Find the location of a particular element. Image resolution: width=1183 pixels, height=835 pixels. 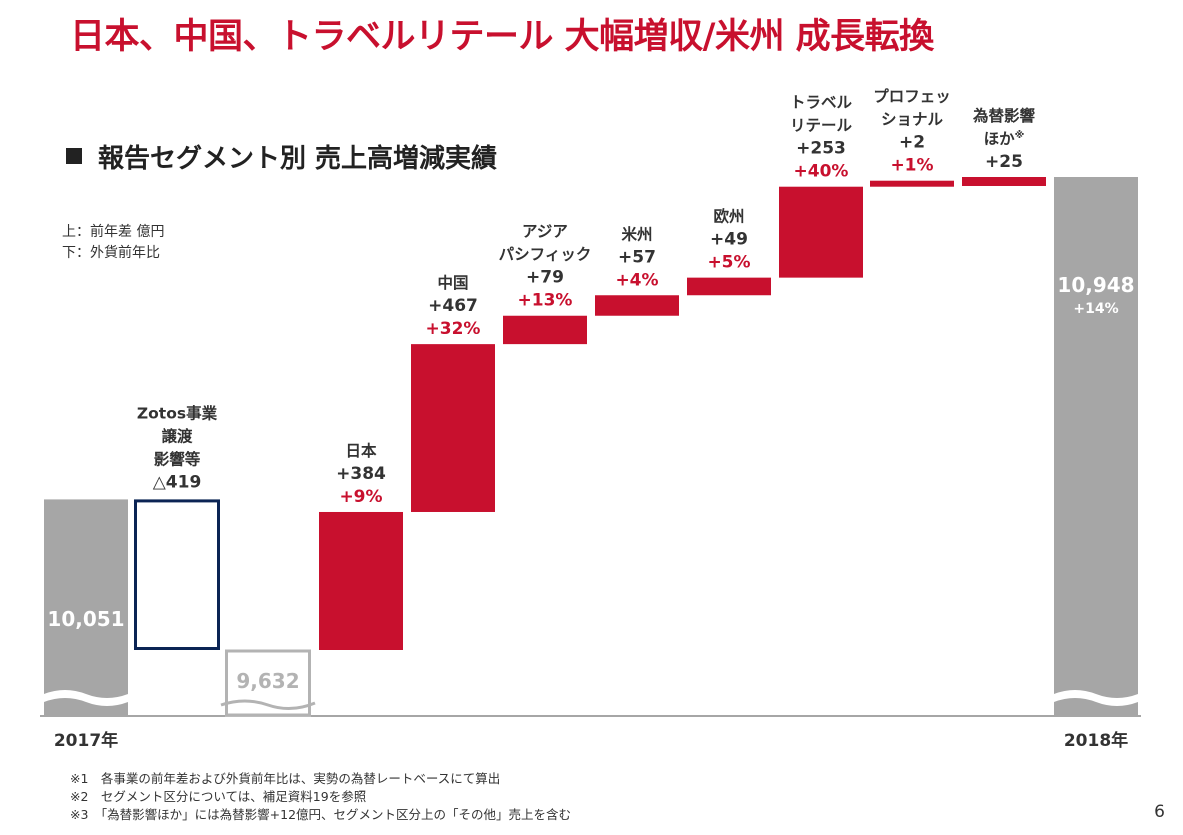

bar-pct-label: +9% is located at coordinates (360, 497).